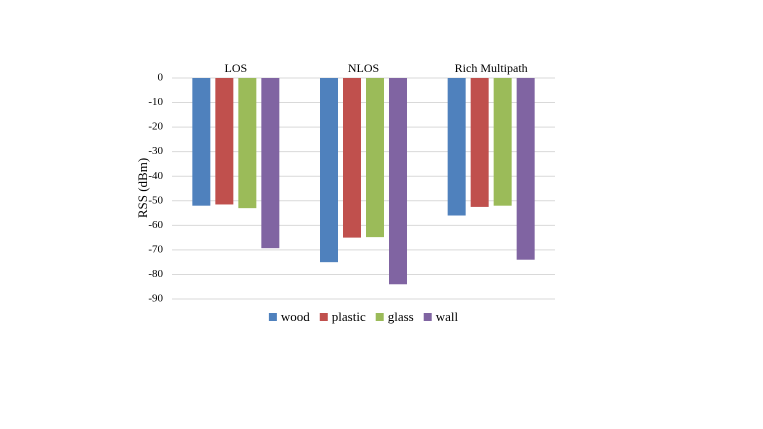 The image size is (763, 429). I want to click on y-tick-label: -40, so click(155, 176).